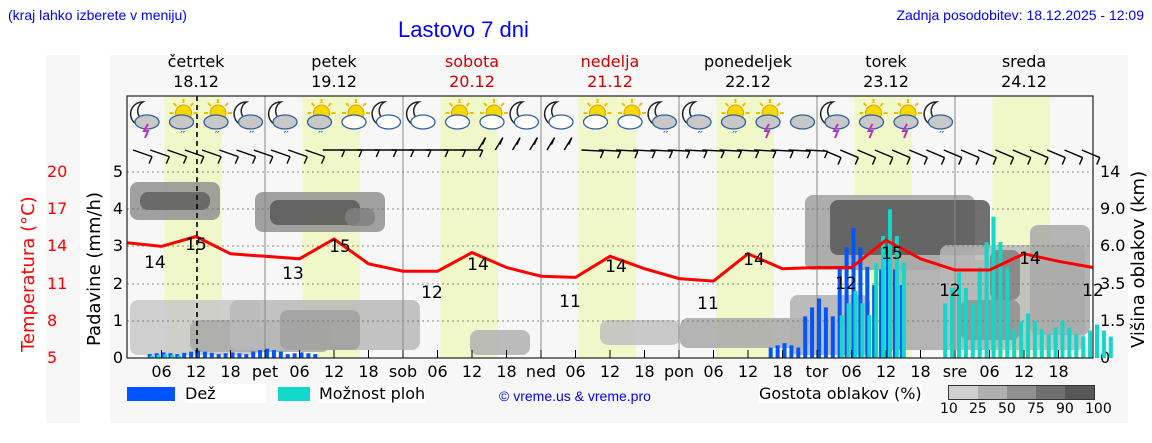  What do you see at coordinates (1113, 320) in the screenshot?
I see `cloud-height-tick: 1.5` at bounding box center [1113, 320].